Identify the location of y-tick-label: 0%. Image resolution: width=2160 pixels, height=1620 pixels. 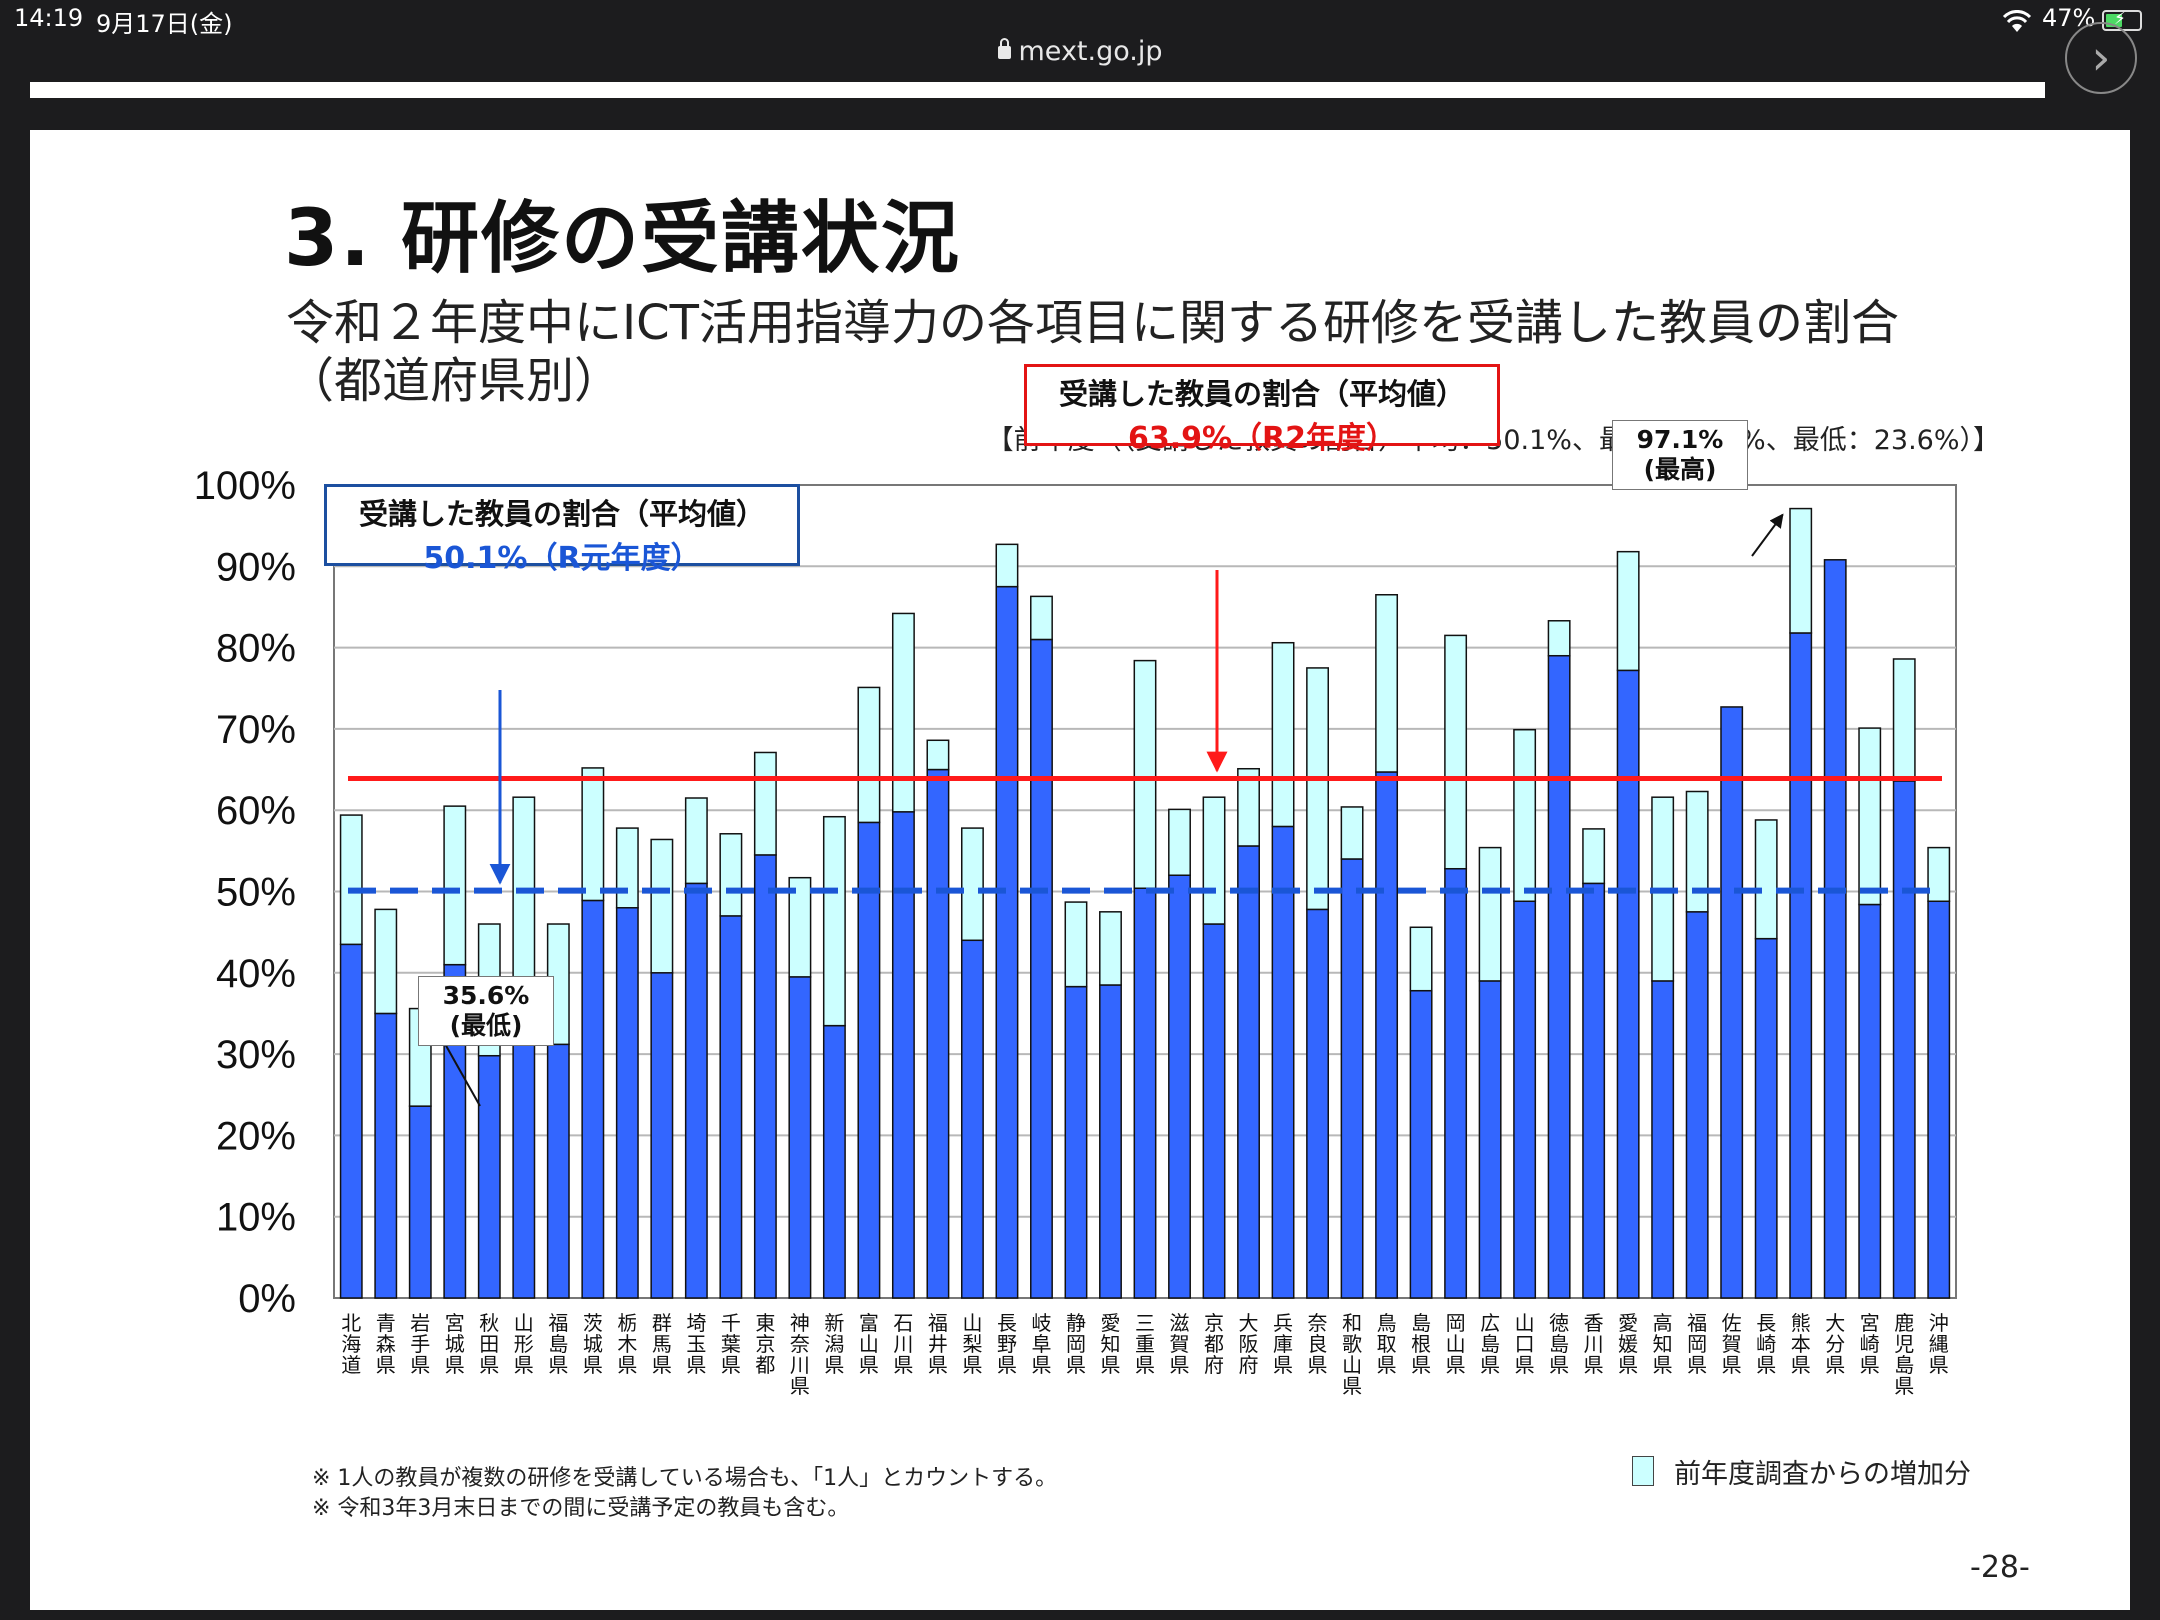
(267, 1299).